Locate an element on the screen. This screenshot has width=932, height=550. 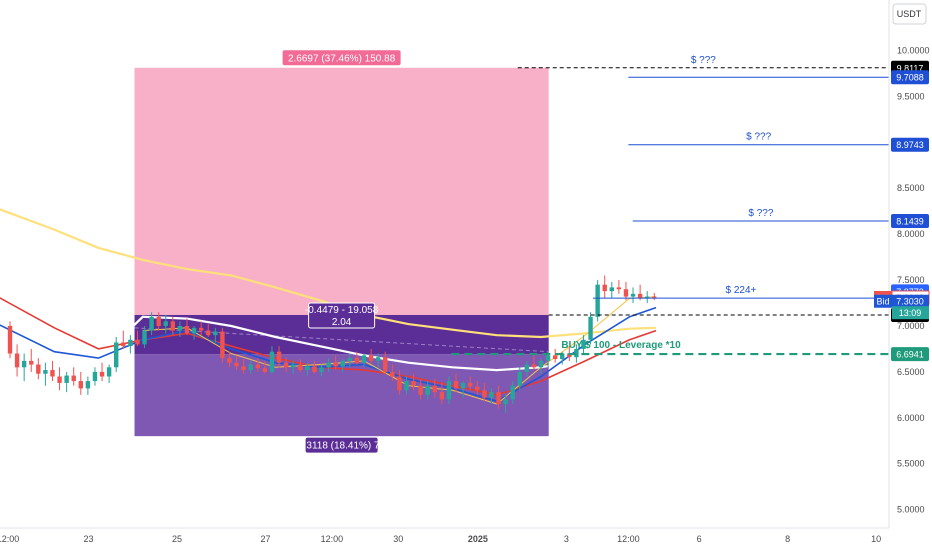
price-tag: 6.6941 is located at coordinates (910, 354).